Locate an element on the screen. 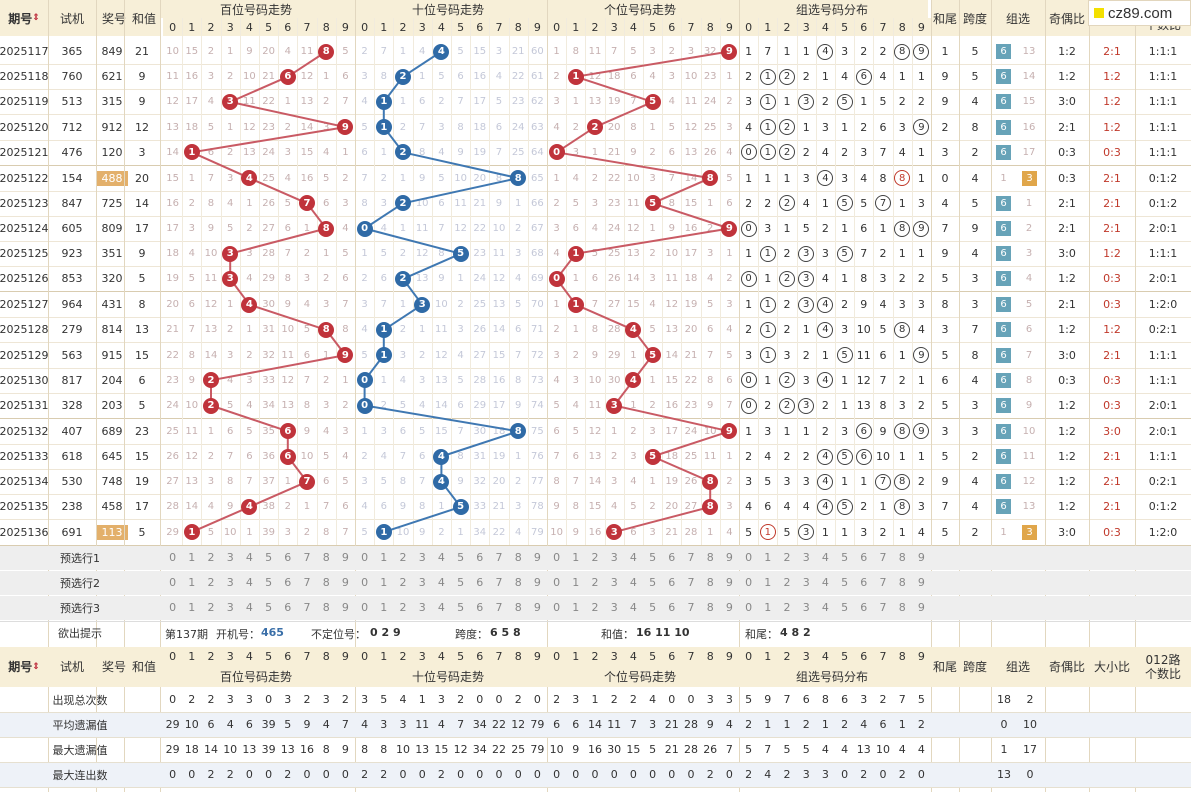 The width and height of the screenshot is (1191, 792). pick-digit-t0: 0 is located at coordinates (365, 583).